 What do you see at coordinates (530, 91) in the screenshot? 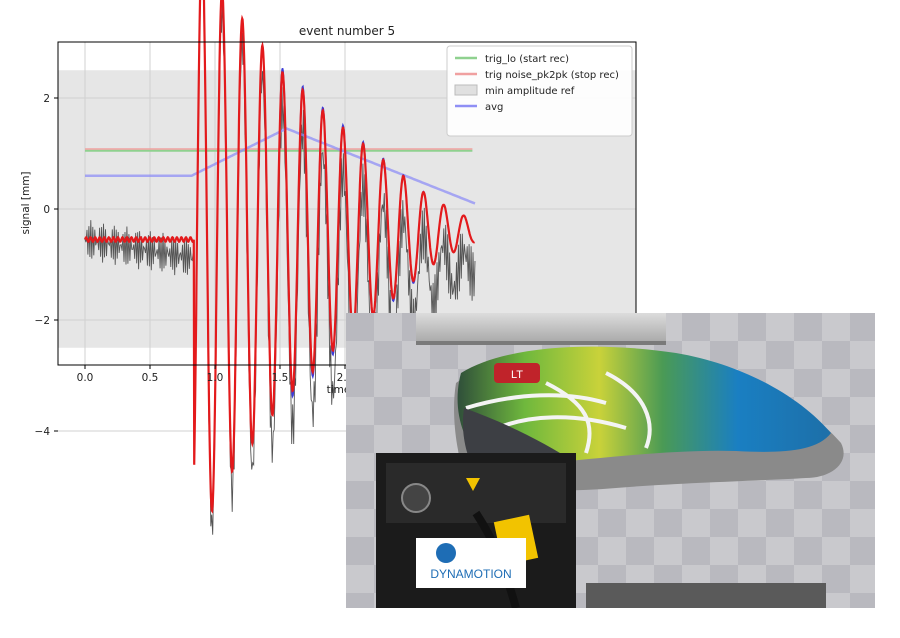
I see `legend-label: min amplitude ref` at bounding box center [530, 91].